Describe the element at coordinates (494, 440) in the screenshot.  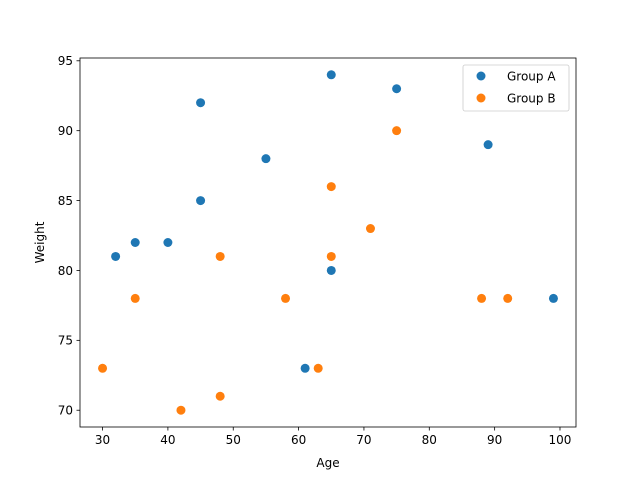
I see `x-tick-label: 90` at that location.